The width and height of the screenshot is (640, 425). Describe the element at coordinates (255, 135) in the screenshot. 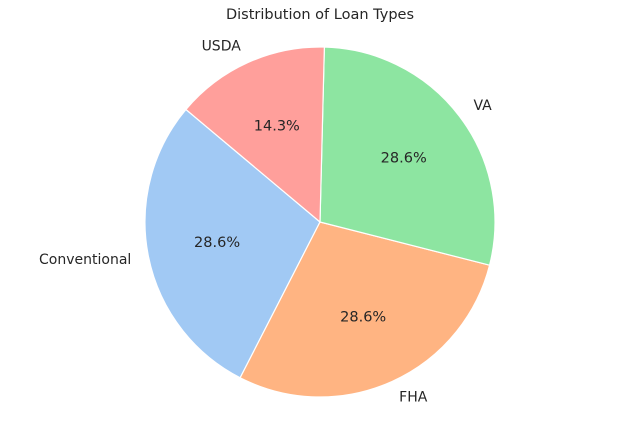

I see `pie-slice-usda` at that location.